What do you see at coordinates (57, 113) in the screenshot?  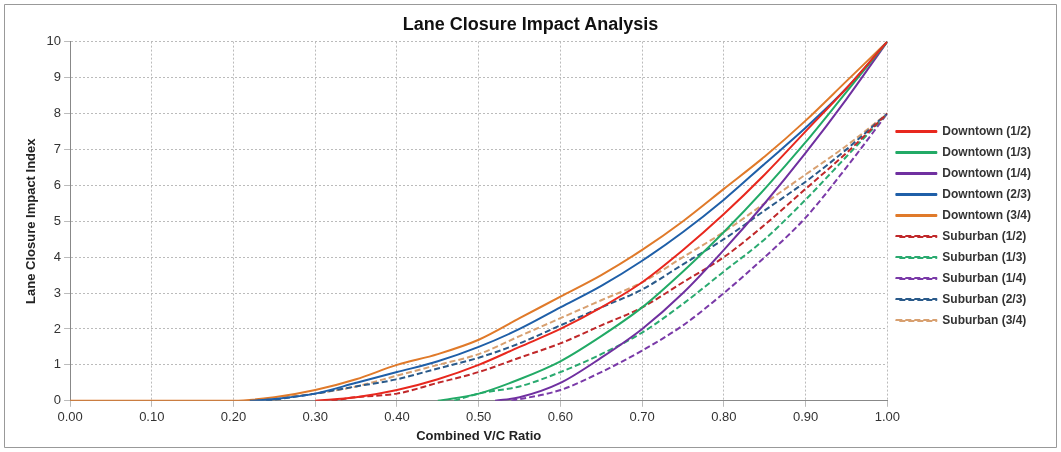 I see `y-tick-label: 8` at bounding box center [57, 113].